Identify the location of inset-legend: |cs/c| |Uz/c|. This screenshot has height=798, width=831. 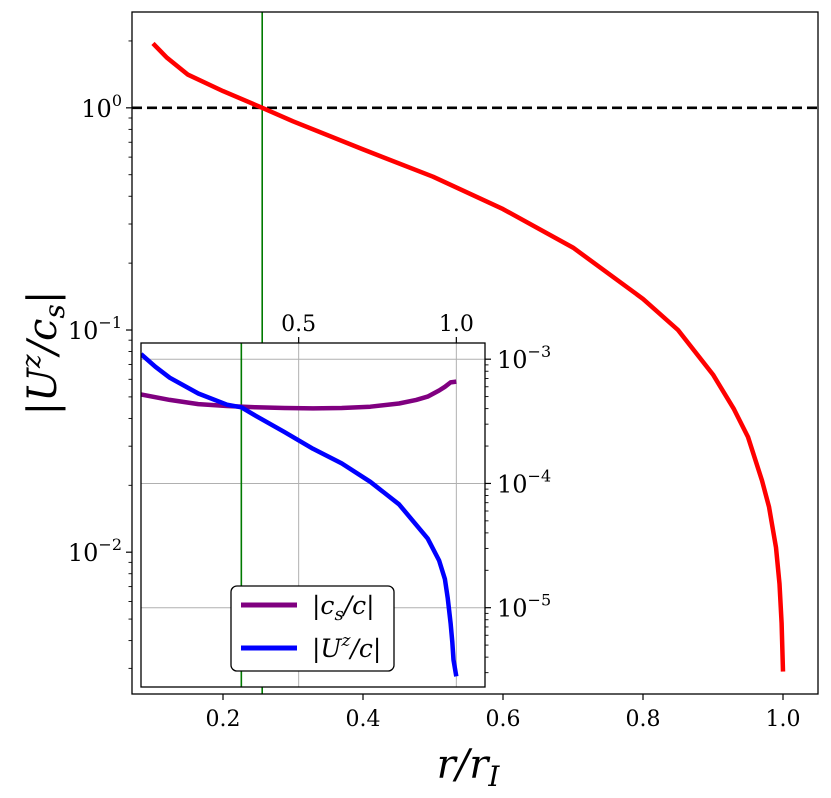
(312, 628).